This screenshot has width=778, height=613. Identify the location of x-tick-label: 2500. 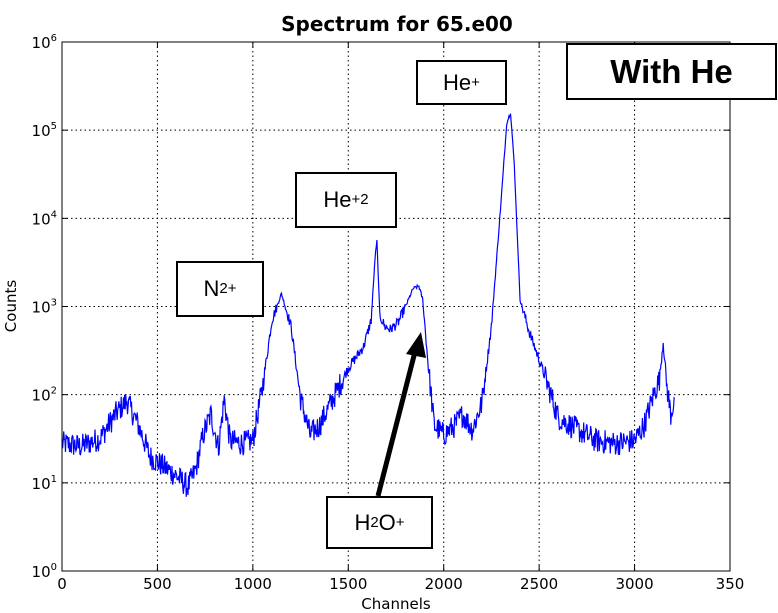
(539, 584).